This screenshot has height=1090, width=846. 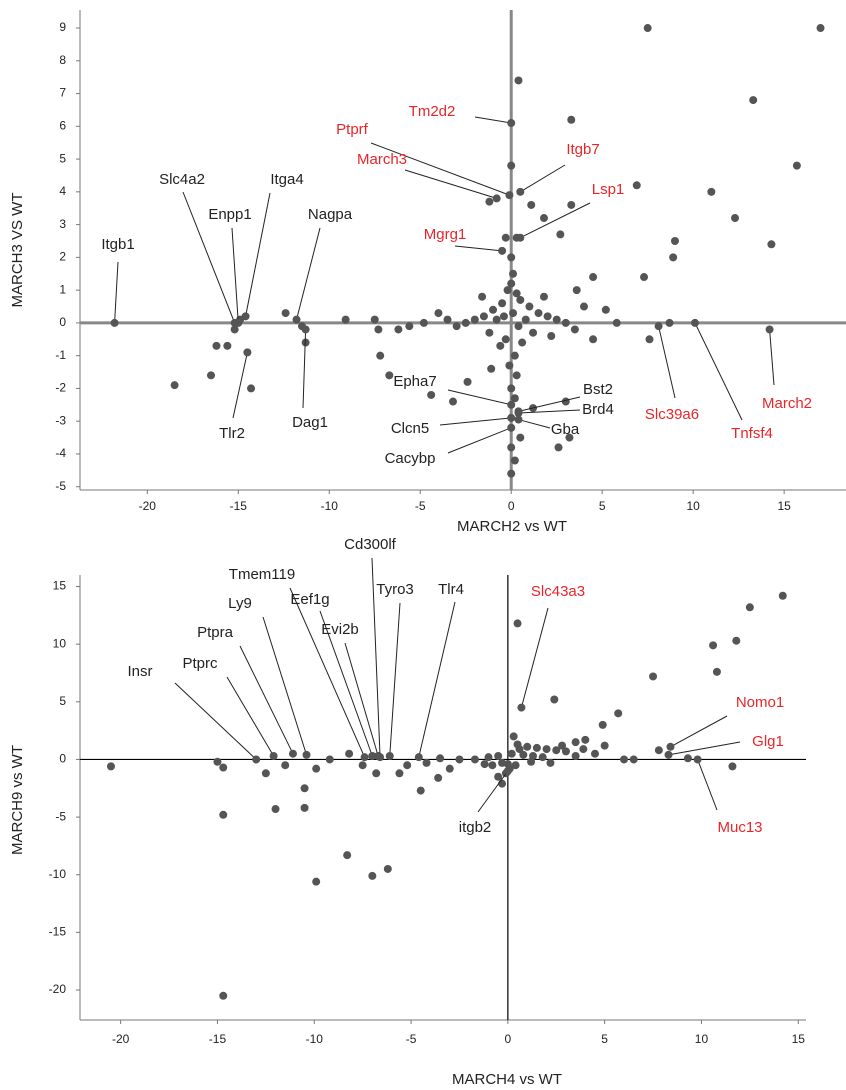 I want to click on annotation-label: Slc4a2, so click(x=182, y=179).